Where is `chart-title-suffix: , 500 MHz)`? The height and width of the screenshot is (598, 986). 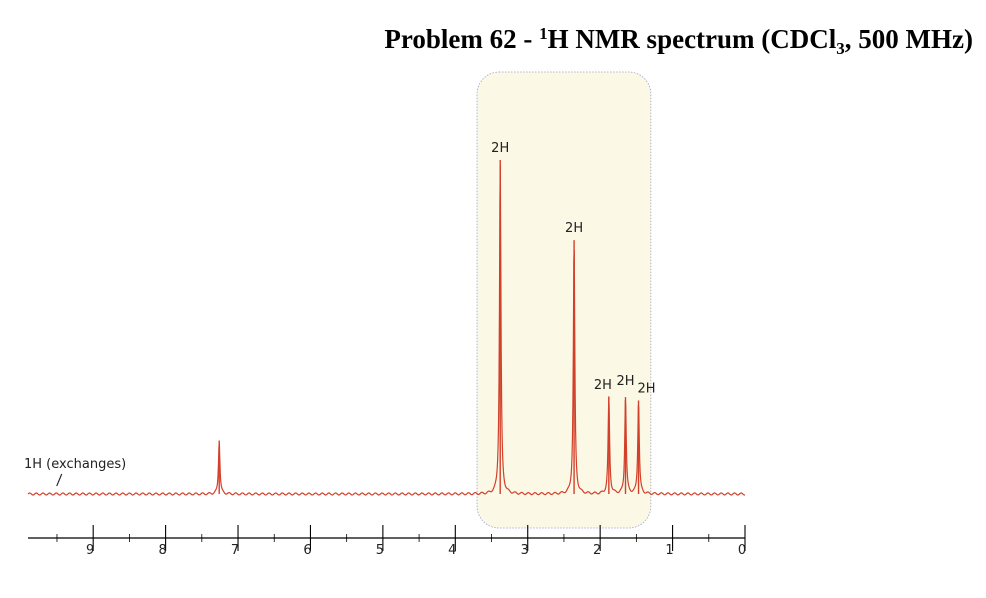 chart-title-suffix: , 500 MHz) is located at coordinates (909, 39).